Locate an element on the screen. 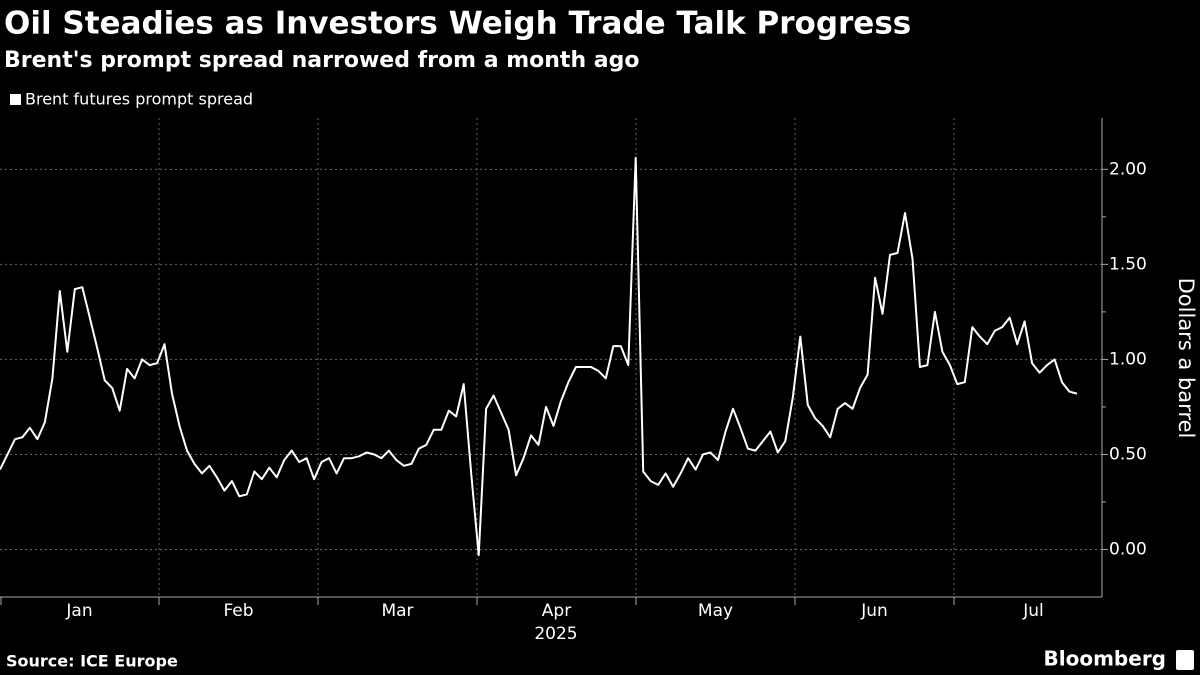 The image size is (1200, 675). legend-swatch is located at coordinates (15, 99).